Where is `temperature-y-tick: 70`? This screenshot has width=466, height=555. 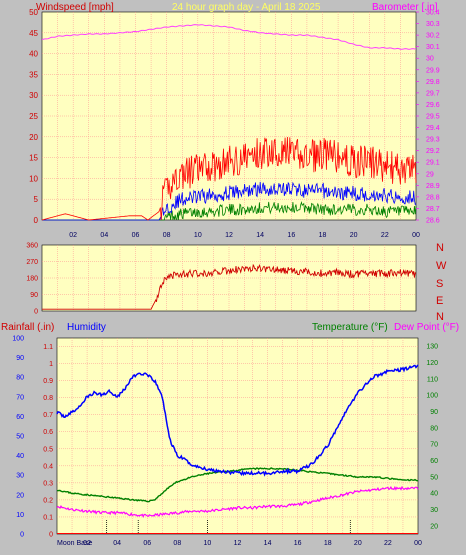 temperature-y-tick: 70 is located at coordinates (434, 445).